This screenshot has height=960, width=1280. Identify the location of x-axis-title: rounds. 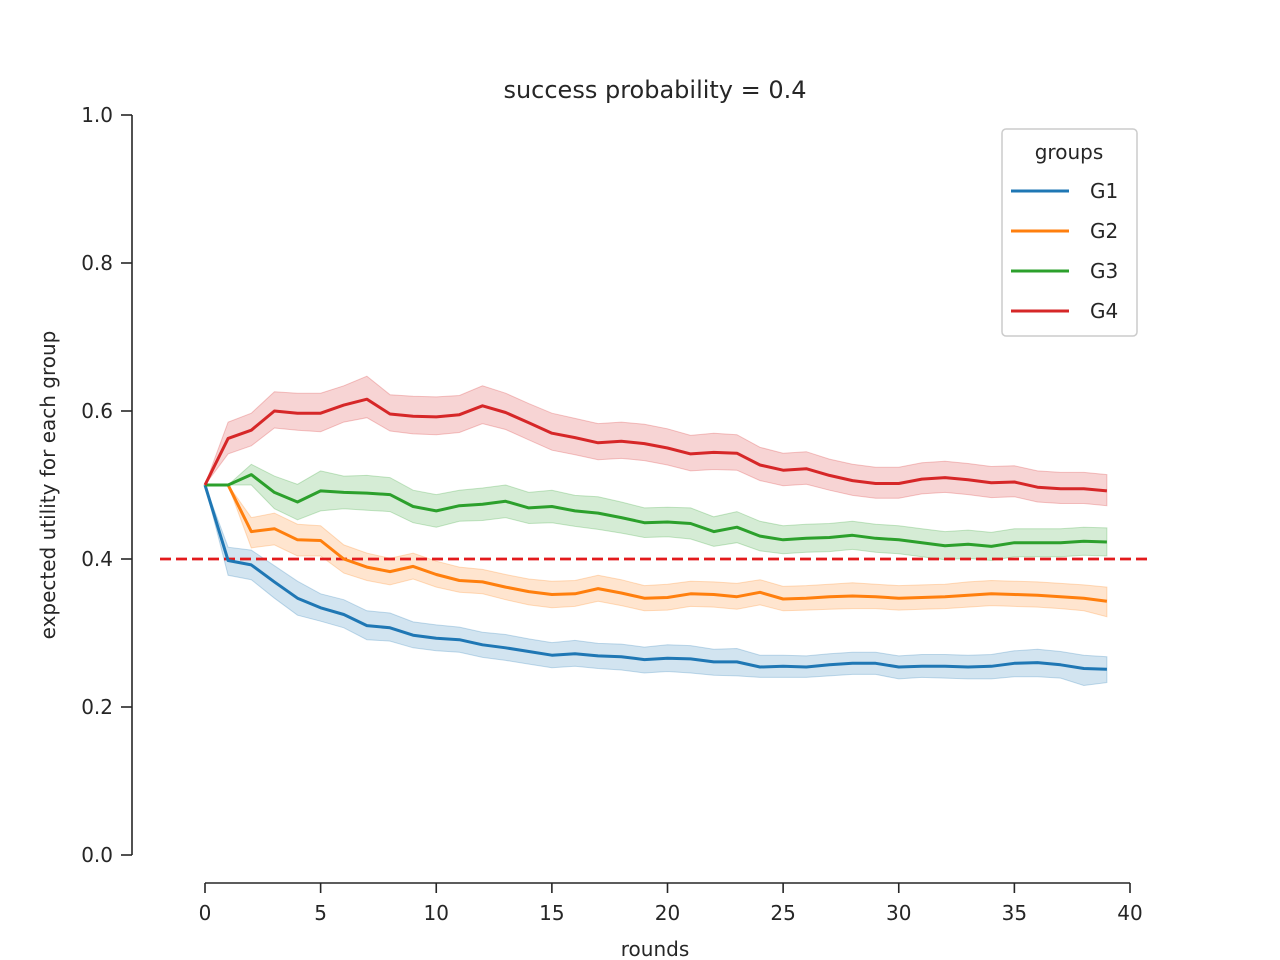
(655, 948).